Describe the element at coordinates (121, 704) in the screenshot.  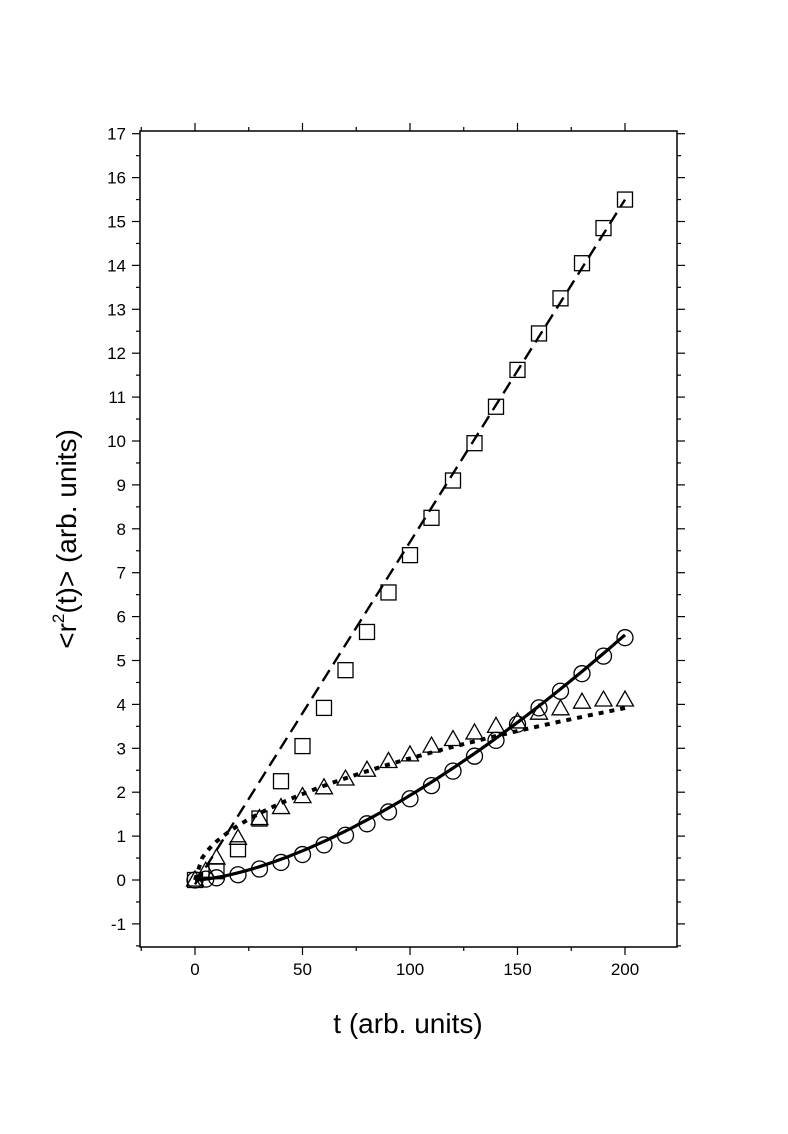
I see `y-tick-label: 4` at that location.